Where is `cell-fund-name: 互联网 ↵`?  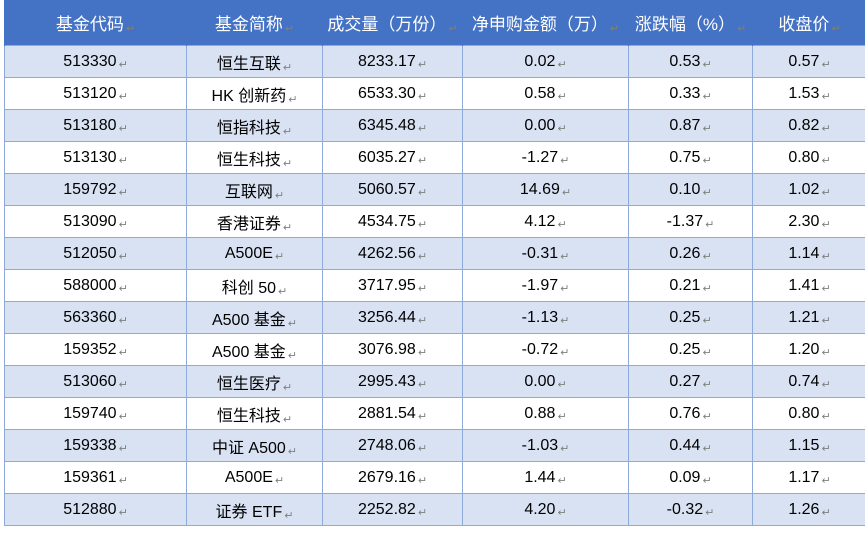 cell-fund-name: 互联网 ↵ is located at coordinates (254, 189).